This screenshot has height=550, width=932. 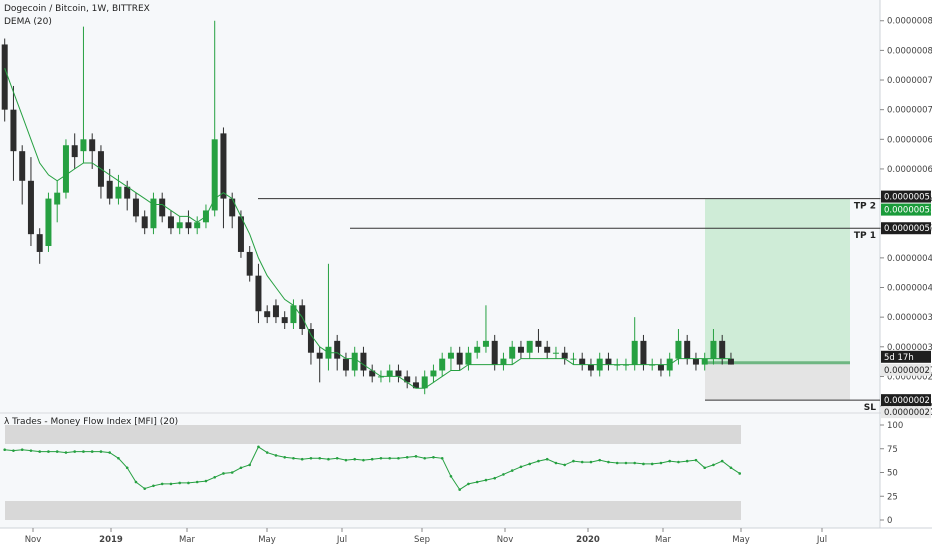 I want to click on tp2-badge-bg, so click(x=906, y=196).